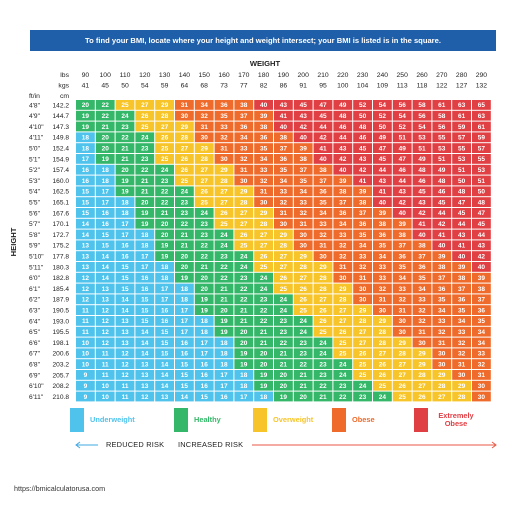  Describe the element at coordinates (35, 343) in the screenshot. I see `height-ftin-tick: 6'6"` at that location.